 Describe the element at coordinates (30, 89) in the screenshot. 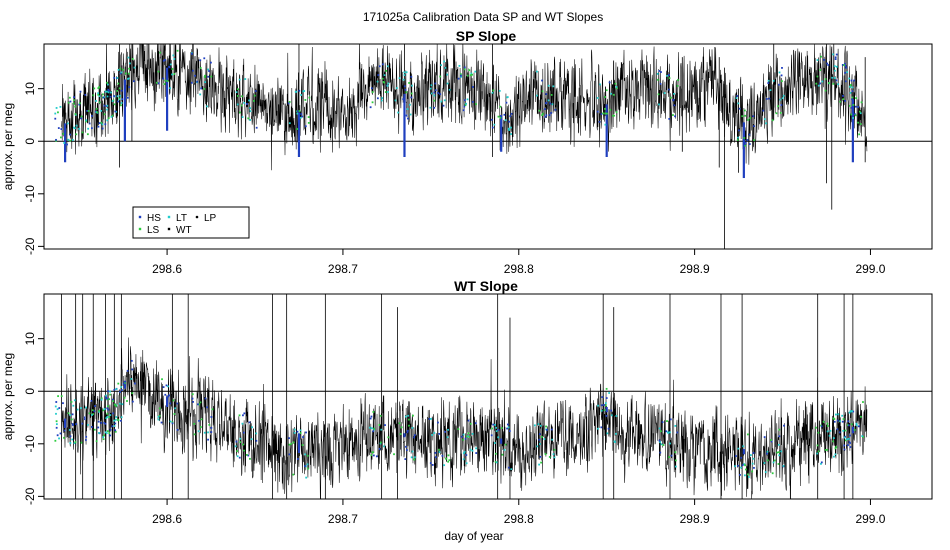

I see `y-tick-label: 10` at that location.